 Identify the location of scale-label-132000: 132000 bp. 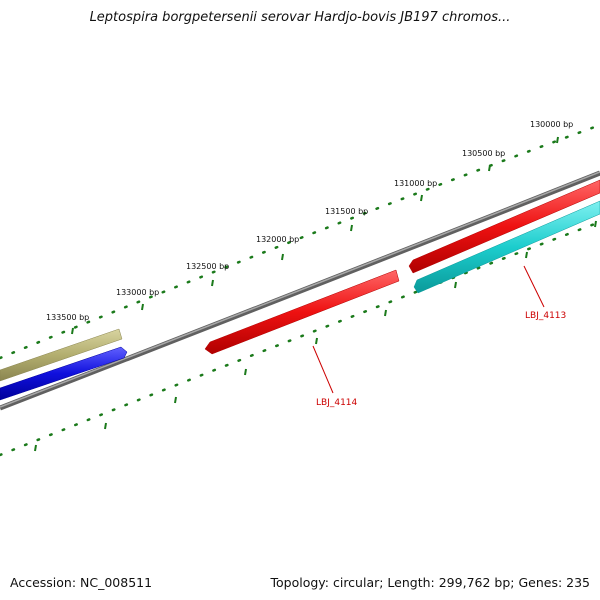
(277, 239).